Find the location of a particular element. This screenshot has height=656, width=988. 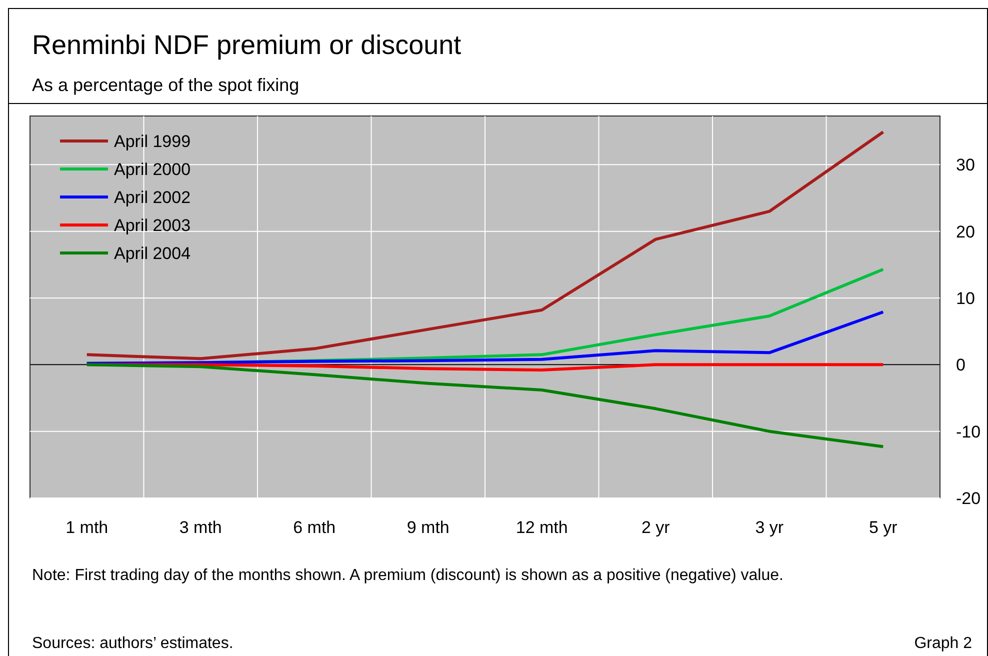

x-tick-label: 3 mth is located at coordinates (200, 527).